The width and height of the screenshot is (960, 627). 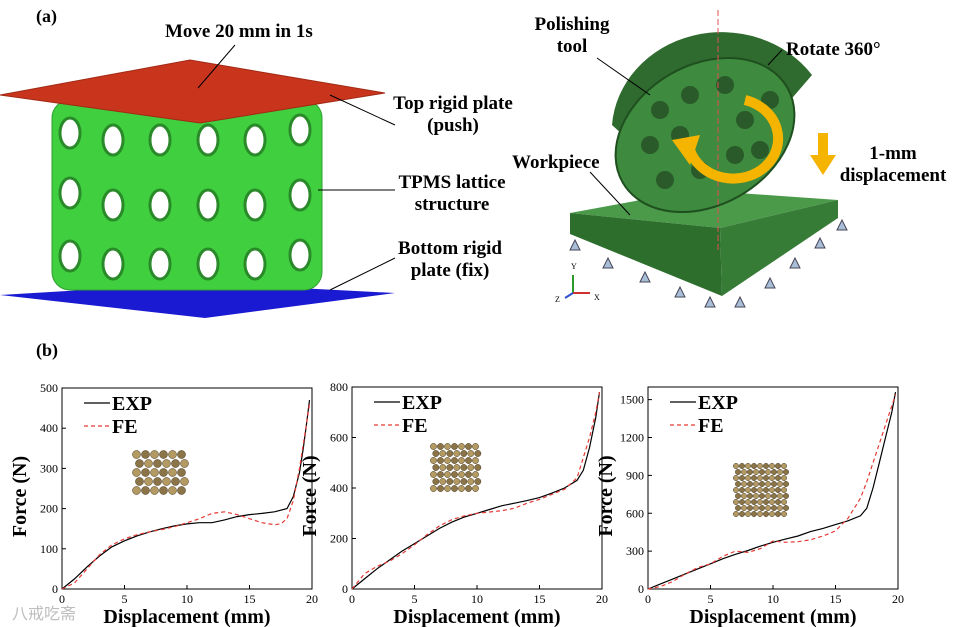 I want to click on y-tick-label: 600, so click(x=635, y=513).